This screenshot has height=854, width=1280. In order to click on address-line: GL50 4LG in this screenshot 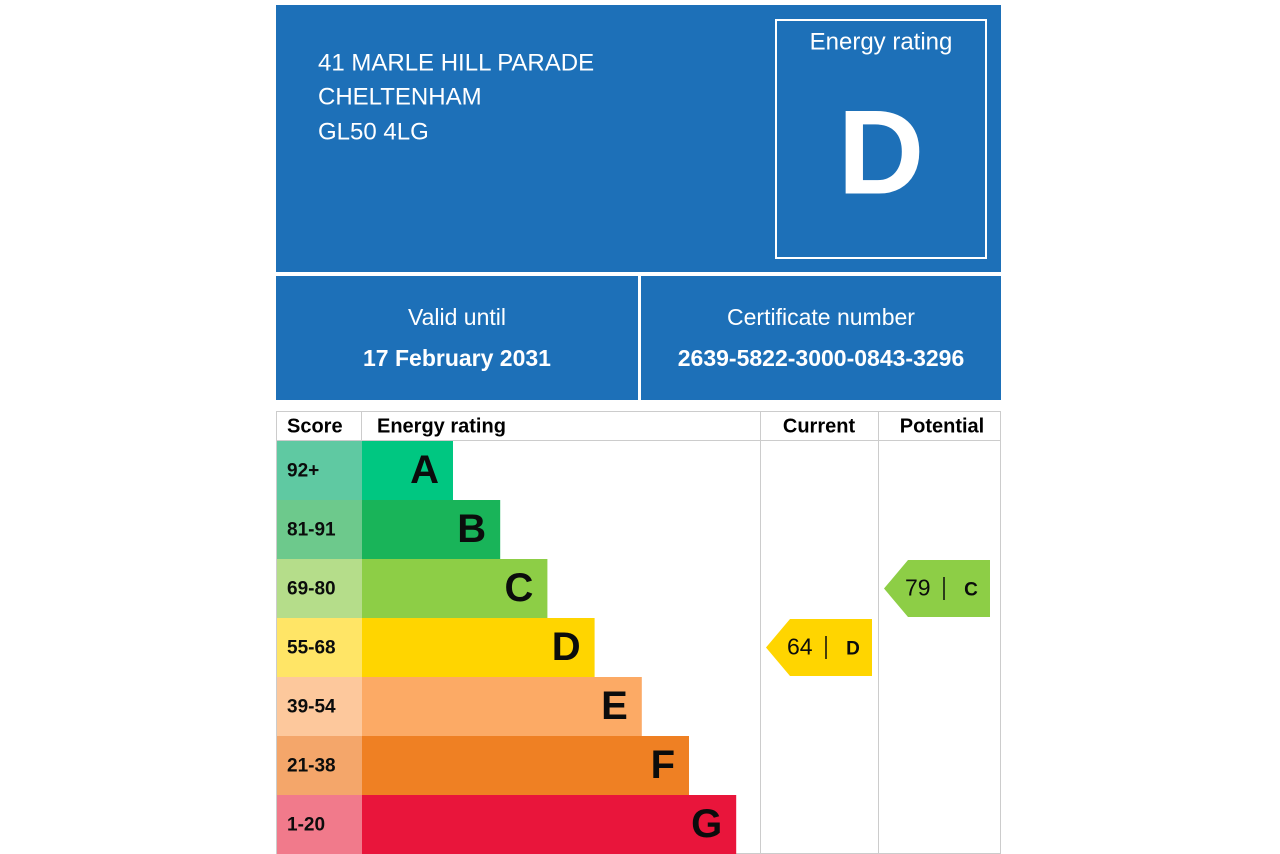, I will do `click(373, 131)`.